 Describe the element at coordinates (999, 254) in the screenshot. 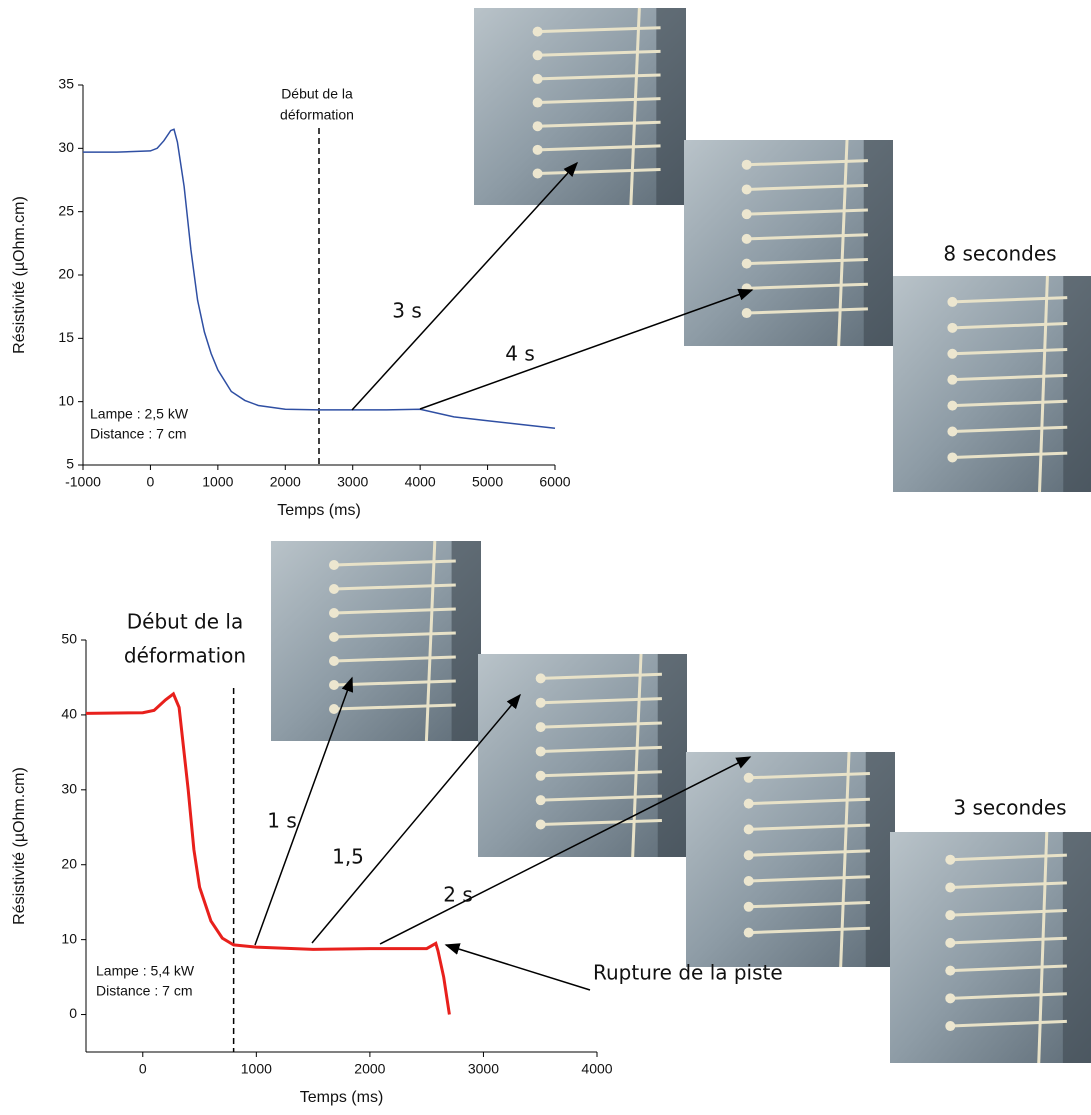

I see `photo-label: 8 secondes` at that location.